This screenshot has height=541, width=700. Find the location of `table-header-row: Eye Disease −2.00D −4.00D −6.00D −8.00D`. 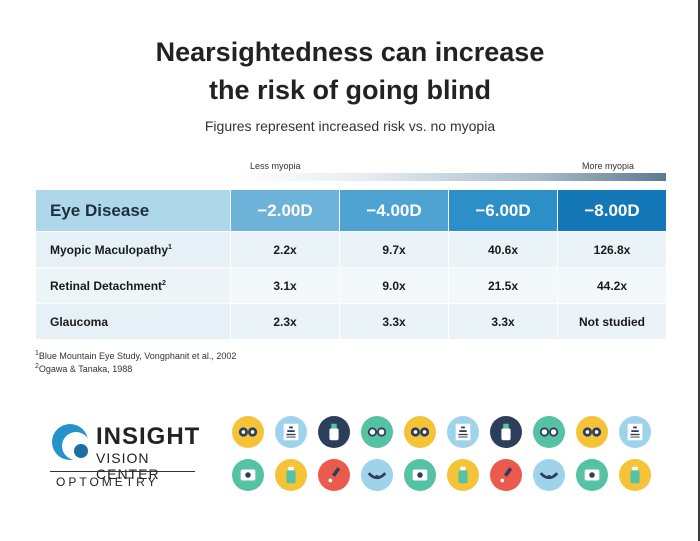

table-header-row: Eye Disease −2.00D −4.00D −6.00D −8.00D is located at coordinates (351, 210).